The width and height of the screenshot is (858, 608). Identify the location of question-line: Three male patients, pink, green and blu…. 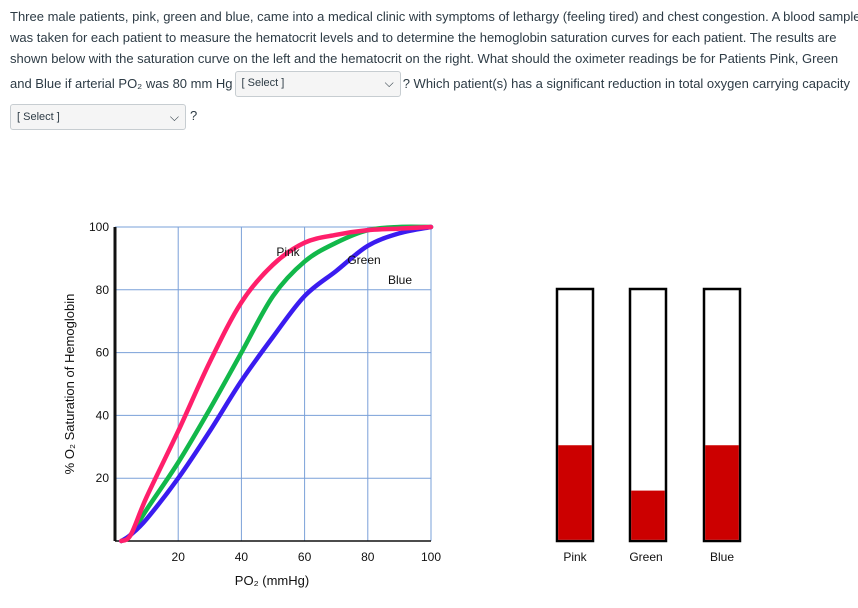
(434, 16).